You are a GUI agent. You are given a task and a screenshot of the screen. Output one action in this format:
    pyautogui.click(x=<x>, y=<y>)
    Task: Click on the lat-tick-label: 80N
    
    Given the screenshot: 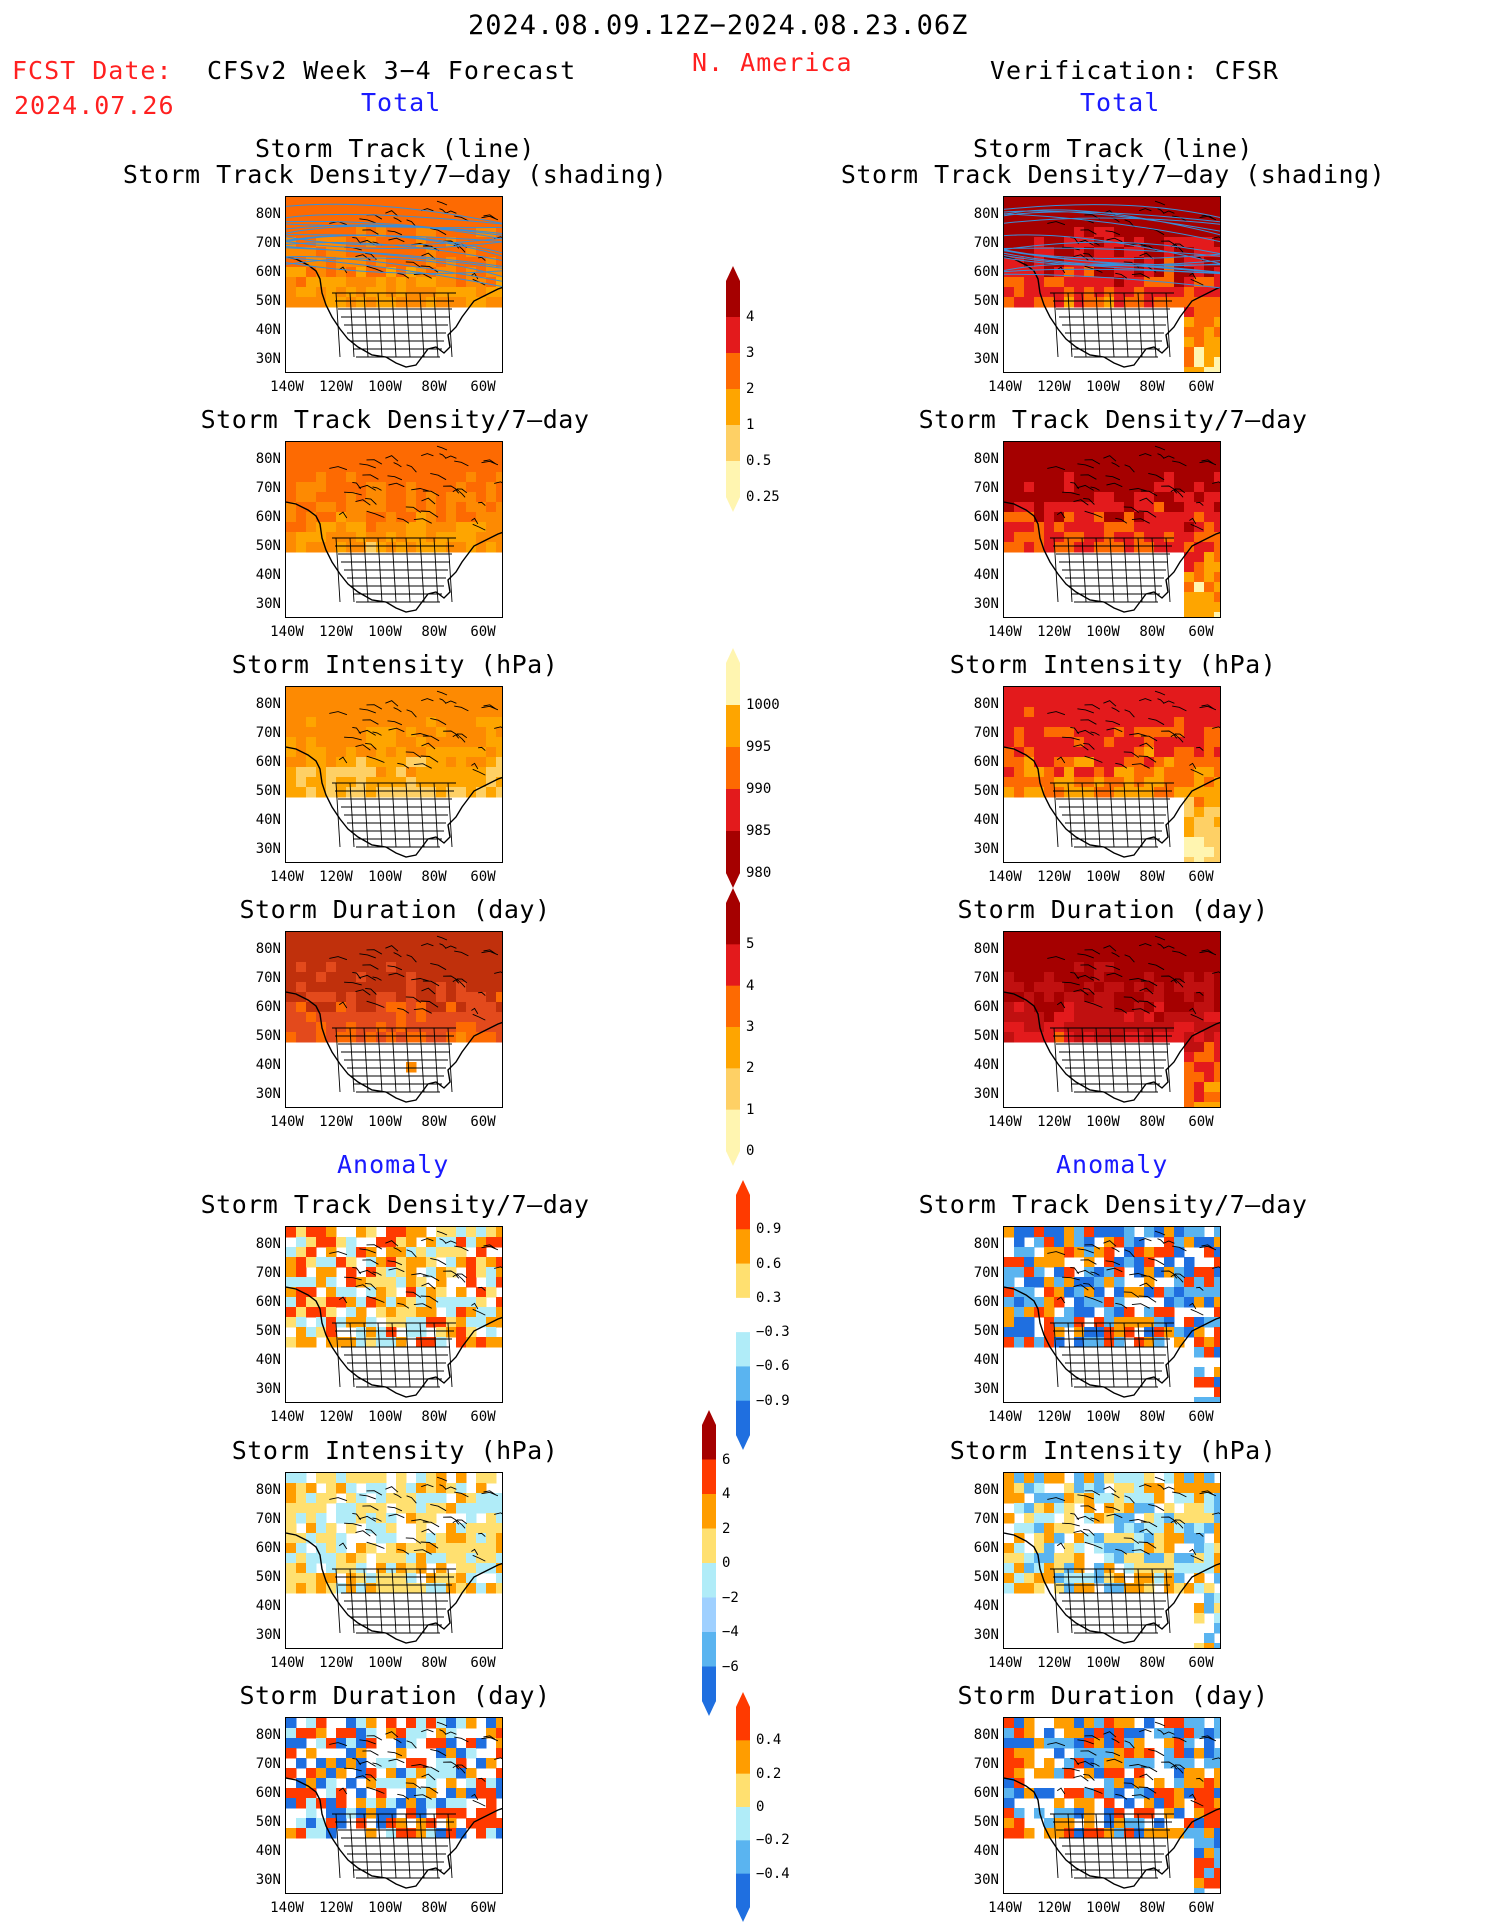 What is the action you would take?
    pyautogui.click(x=268, y=1490)
    